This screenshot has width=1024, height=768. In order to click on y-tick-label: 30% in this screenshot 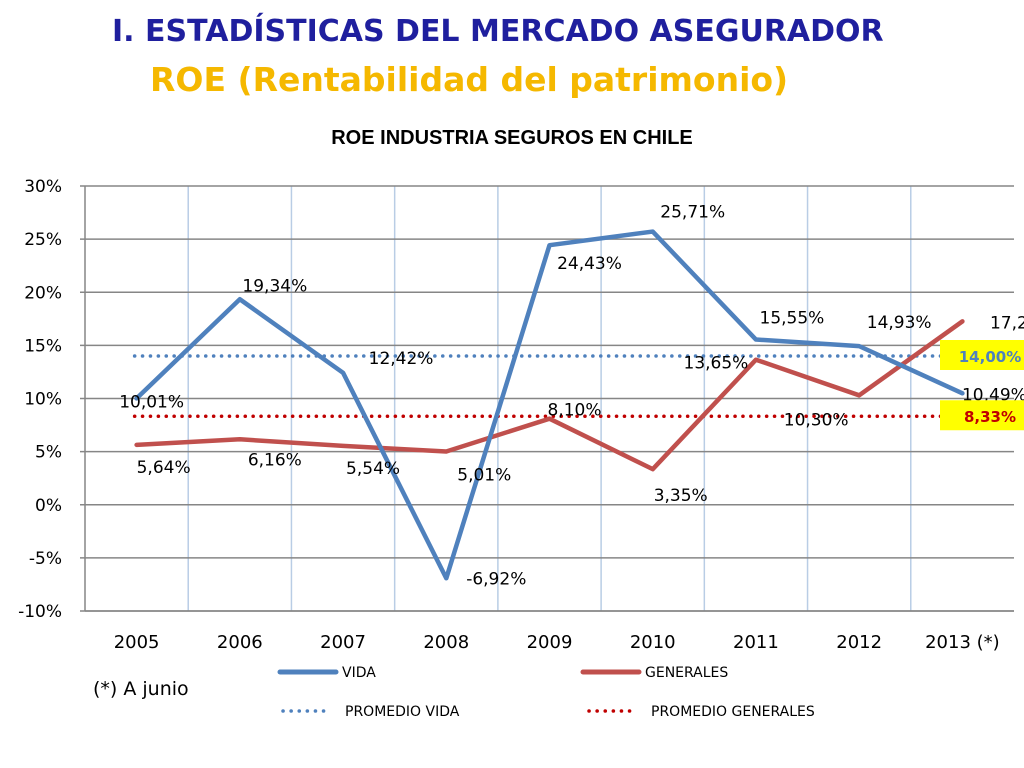, I will do `click(43, 187)`.